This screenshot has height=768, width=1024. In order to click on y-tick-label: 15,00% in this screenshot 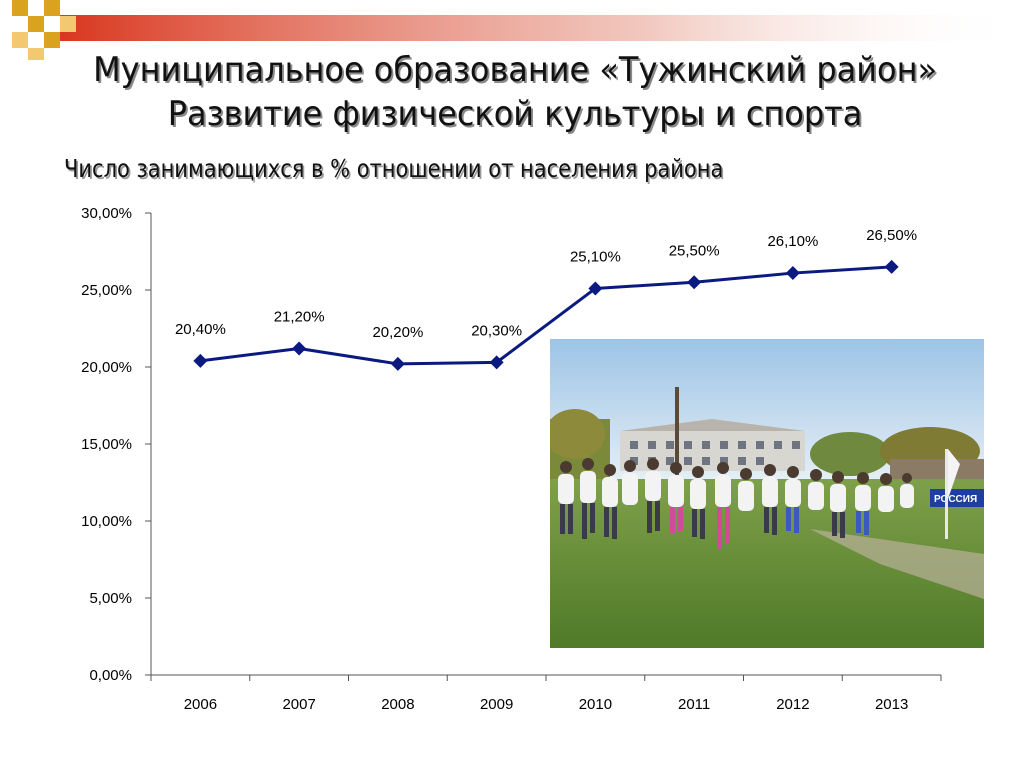, I will do `click(106, 444)`.